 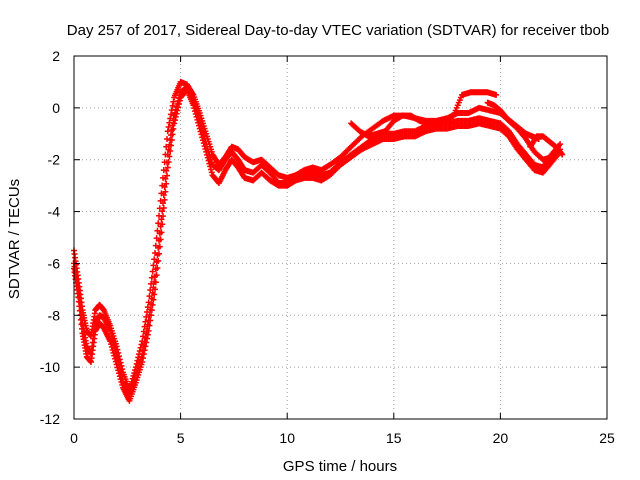 What do you see at coordinates (54, 160) in the screenshot?
I see `y-tick-label: -2` at bounding box center [54, 160].